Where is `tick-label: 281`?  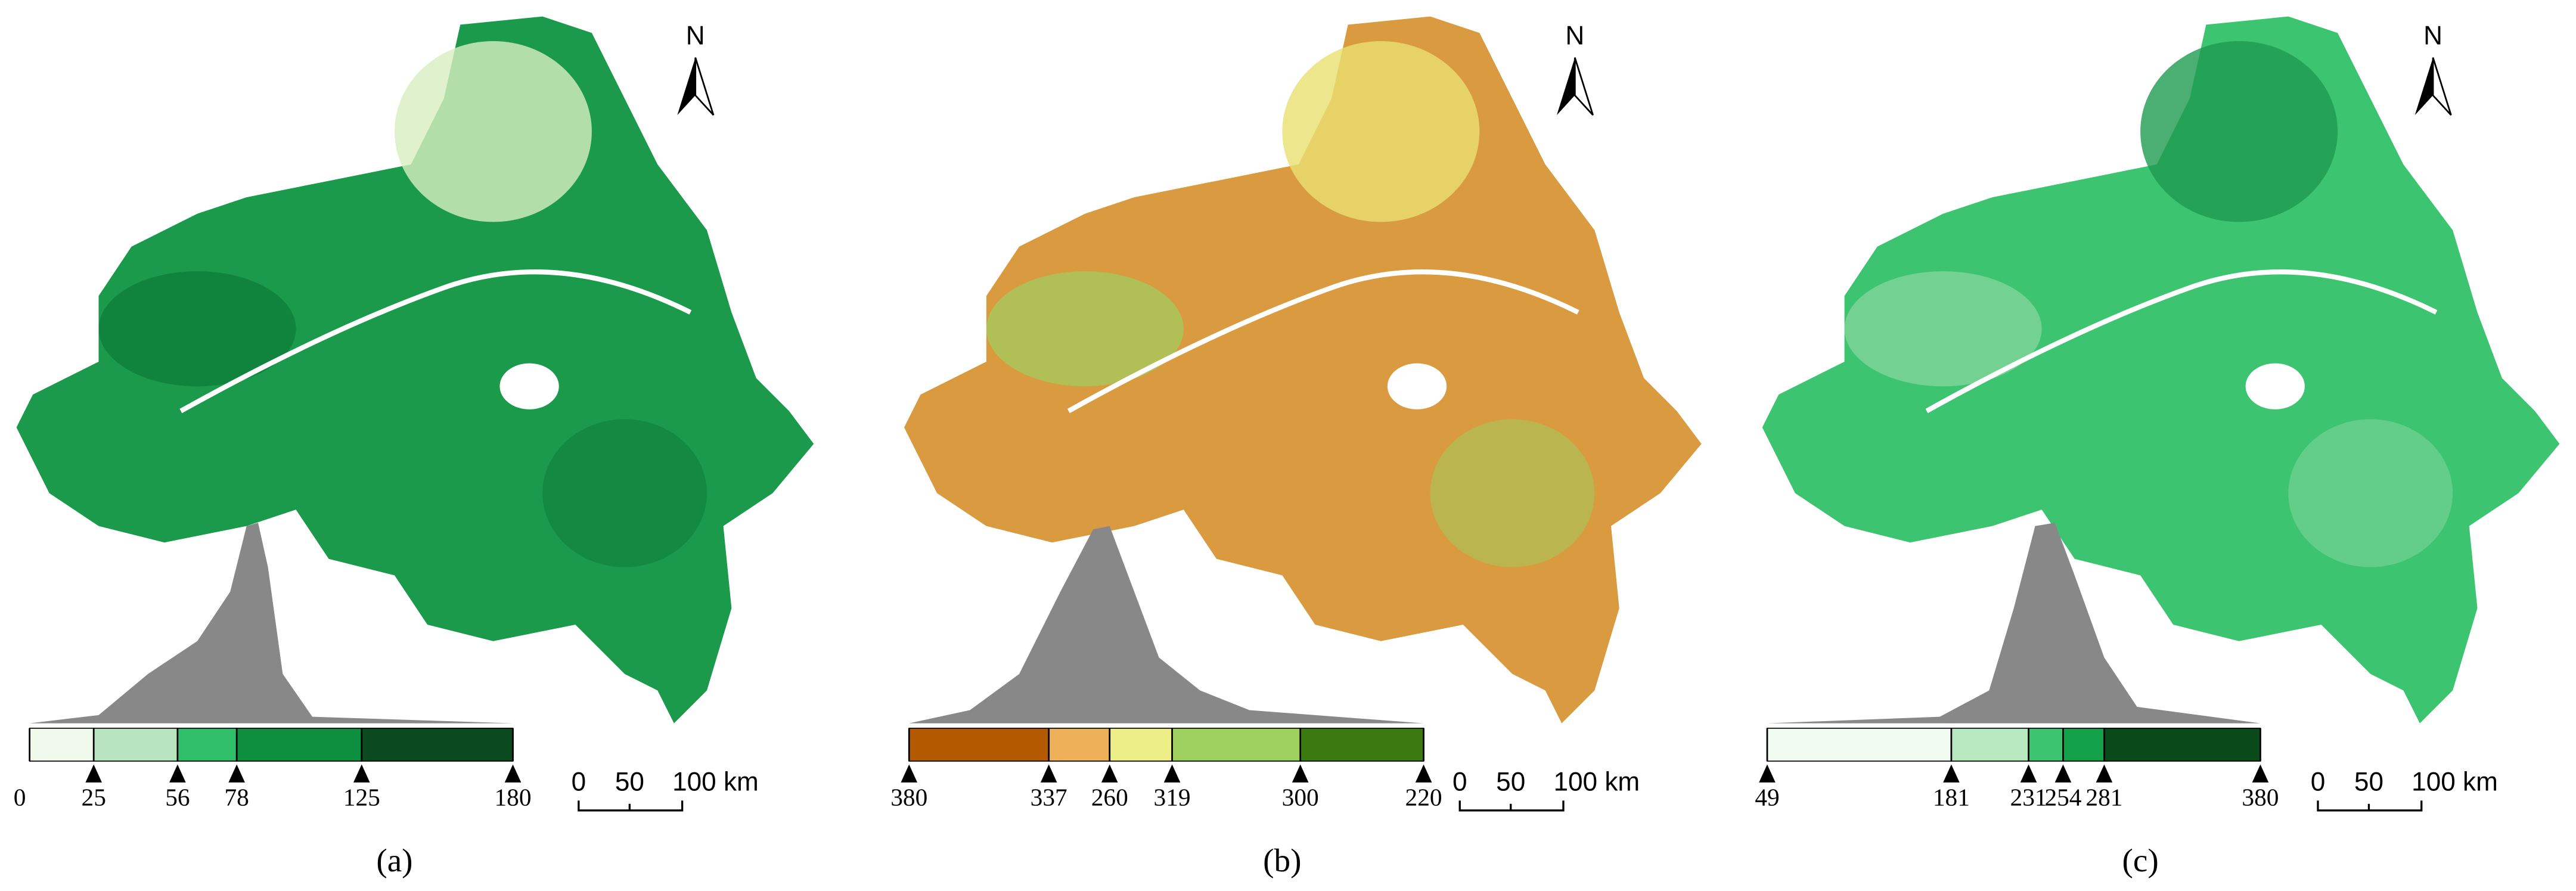
tick-label: 281 is located at coordinates (2103, 797).